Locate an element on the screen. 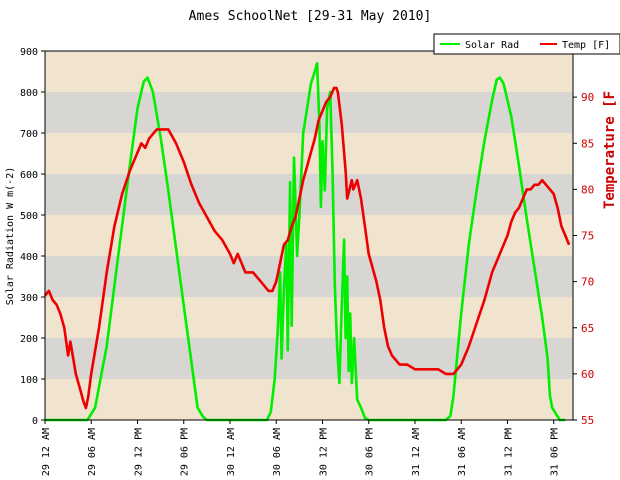  left-tick-label: 600 is located at coordinates (29, 175).